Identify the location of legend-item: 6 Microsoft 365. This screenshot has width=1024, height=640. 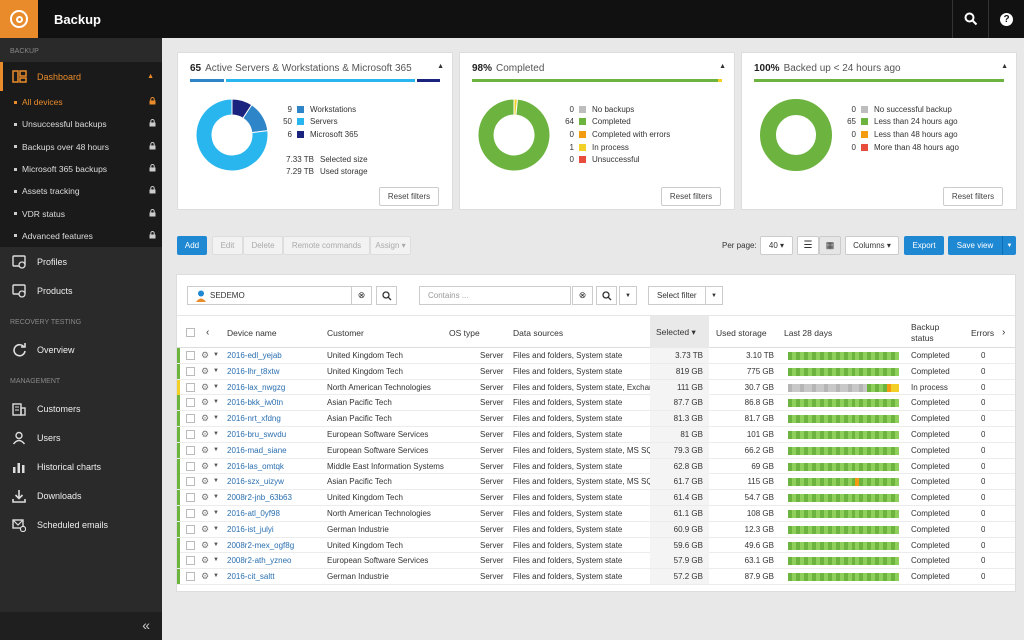
(319, 134).